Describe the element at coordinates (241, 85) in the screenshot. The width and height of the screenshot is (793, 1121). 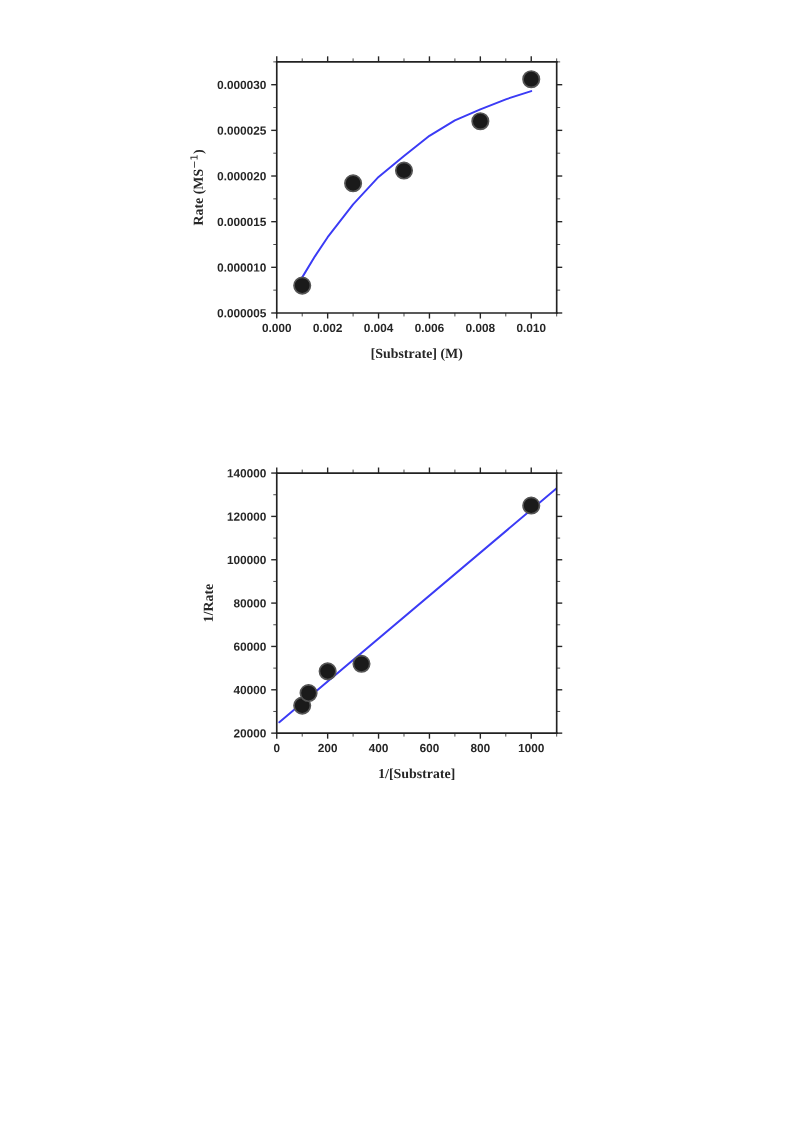
I see `y-tick-label: 0.000030` at that location.